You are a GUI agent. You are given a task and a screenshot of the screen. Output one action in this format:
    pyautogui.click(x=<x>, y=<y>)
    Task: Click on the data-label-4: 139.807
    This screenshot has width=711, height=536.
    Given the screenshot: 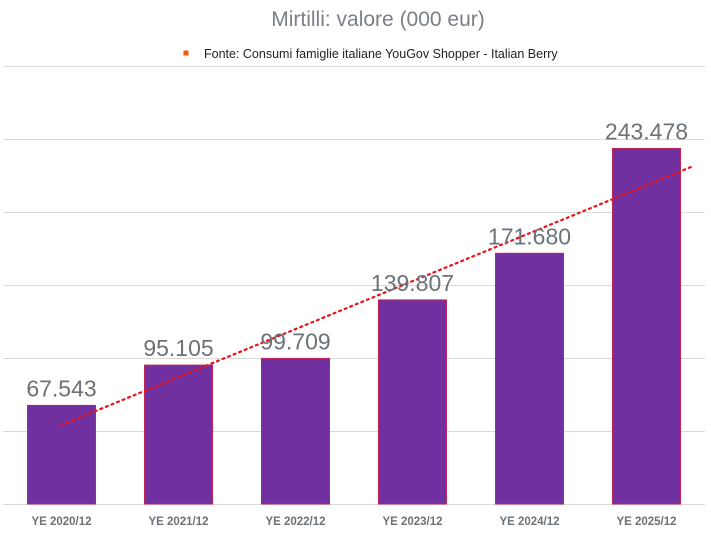 What is the action you would take?
    pyautogui.click(x=412, y=283)
    